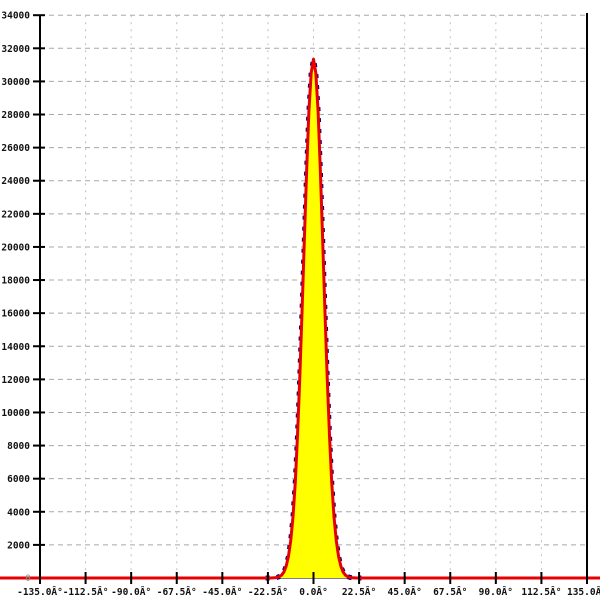 This screenshot has height=600, width=600. What do you see at coordinates (313, 592) in the screenshot?
I see `x-tick-label: 0.0Â°` at bounding box center [313, 592].